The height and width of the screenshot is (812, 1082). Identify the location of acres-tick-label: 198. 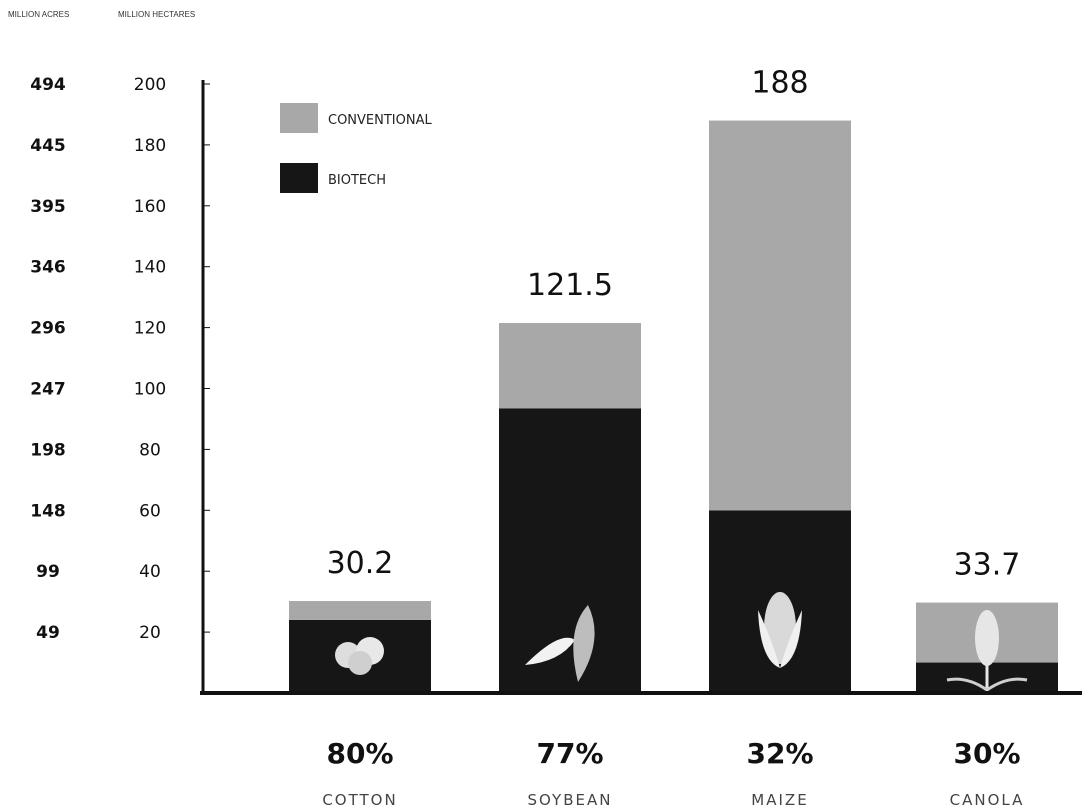
(48, 450).